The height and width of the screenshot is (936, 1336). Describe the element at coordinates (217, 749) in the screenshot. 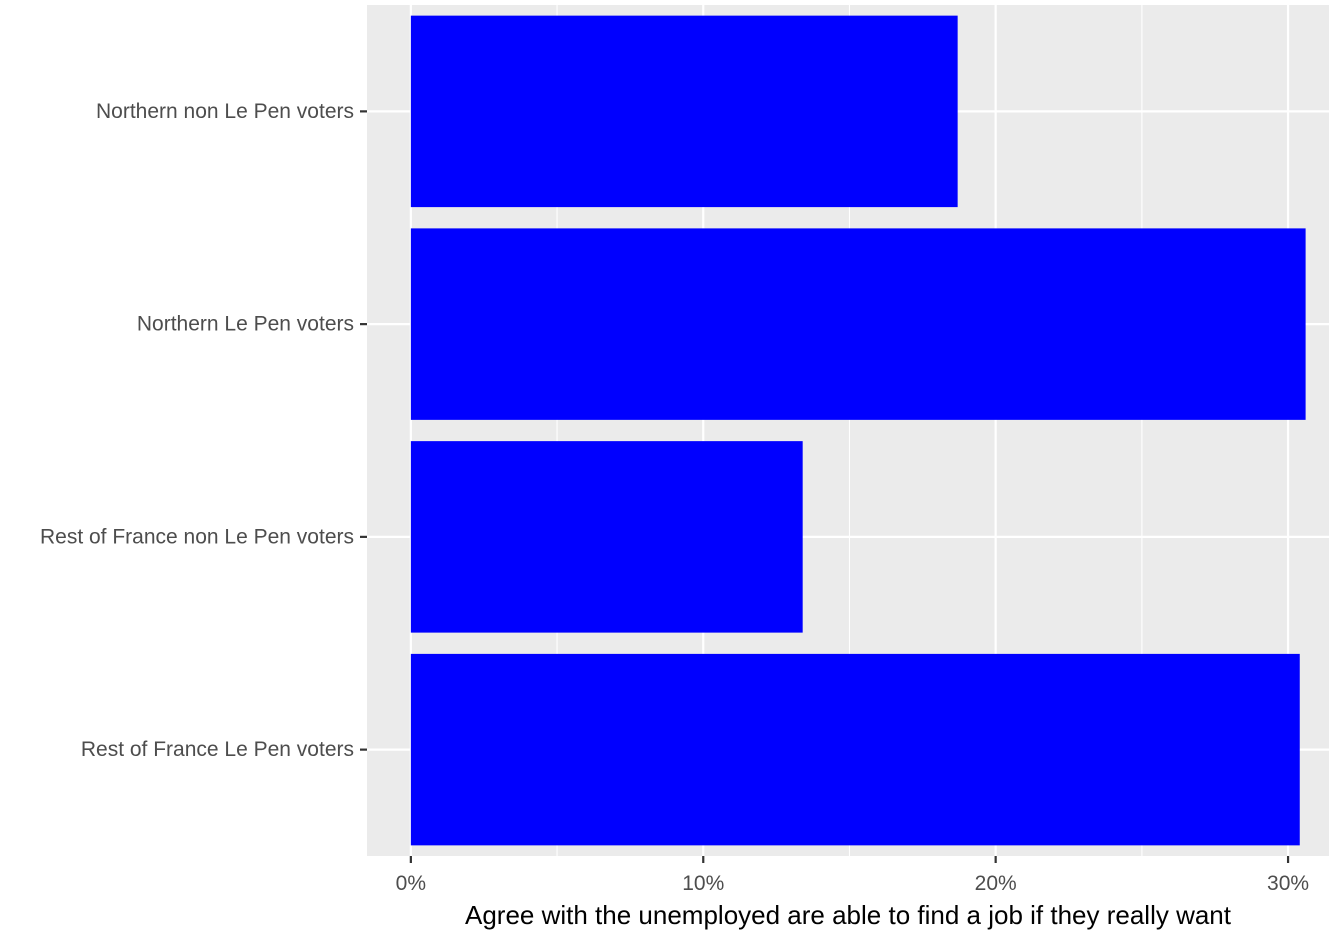

I see `y-tick-label-3: Rest of France Le Pen voters` at that location.